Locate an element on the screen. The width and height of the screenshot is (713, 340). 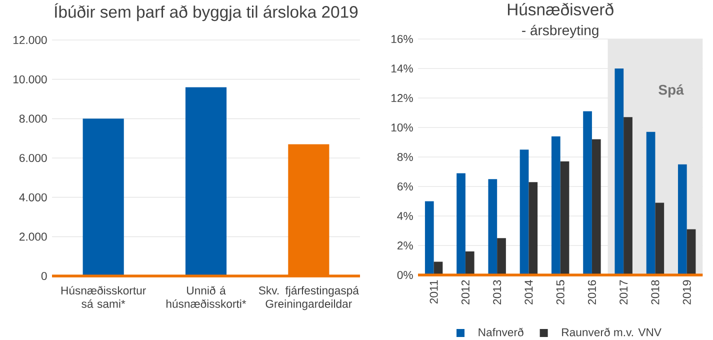
y-tick-label: 8% is located at coordinates (405, 157).